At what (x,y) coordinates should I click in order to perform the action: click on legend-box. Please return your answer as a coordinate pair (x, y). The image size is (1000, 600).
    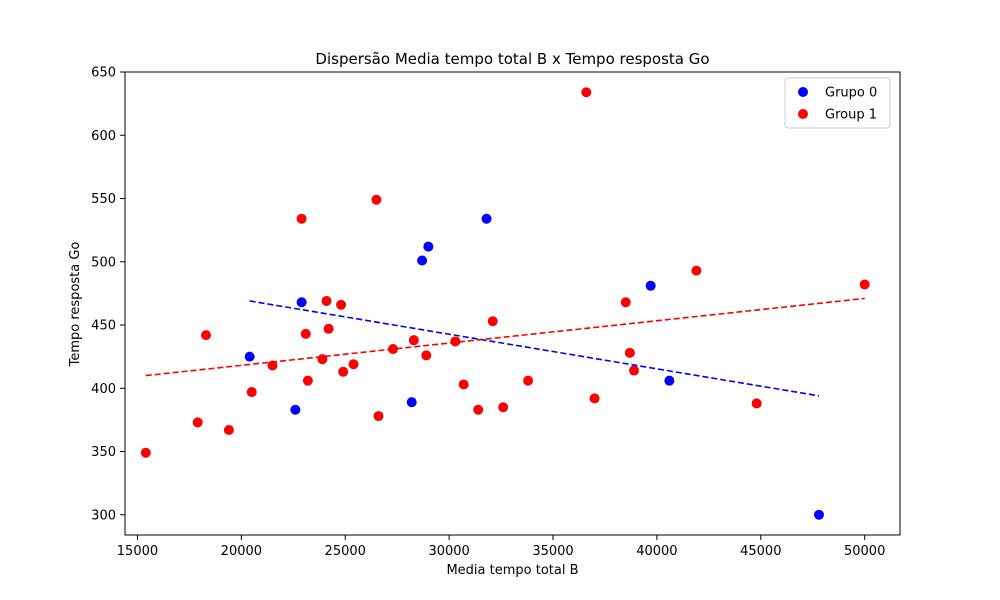
    Looking at the image, I should click on (837, 103).